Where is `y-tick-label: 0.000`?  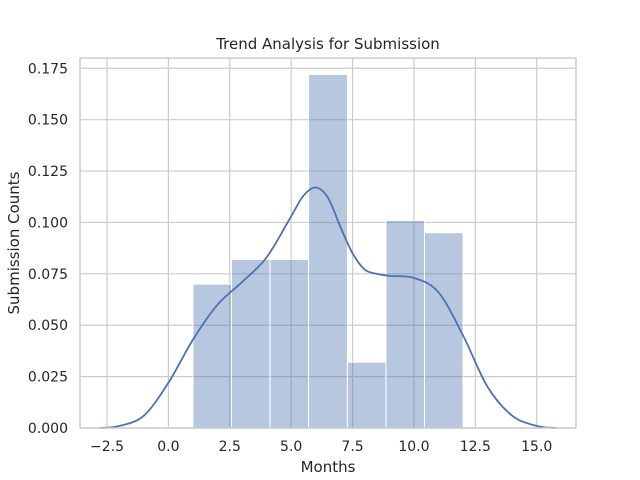 y-tick-label: 0.000 is located at coordinates (48, 429).